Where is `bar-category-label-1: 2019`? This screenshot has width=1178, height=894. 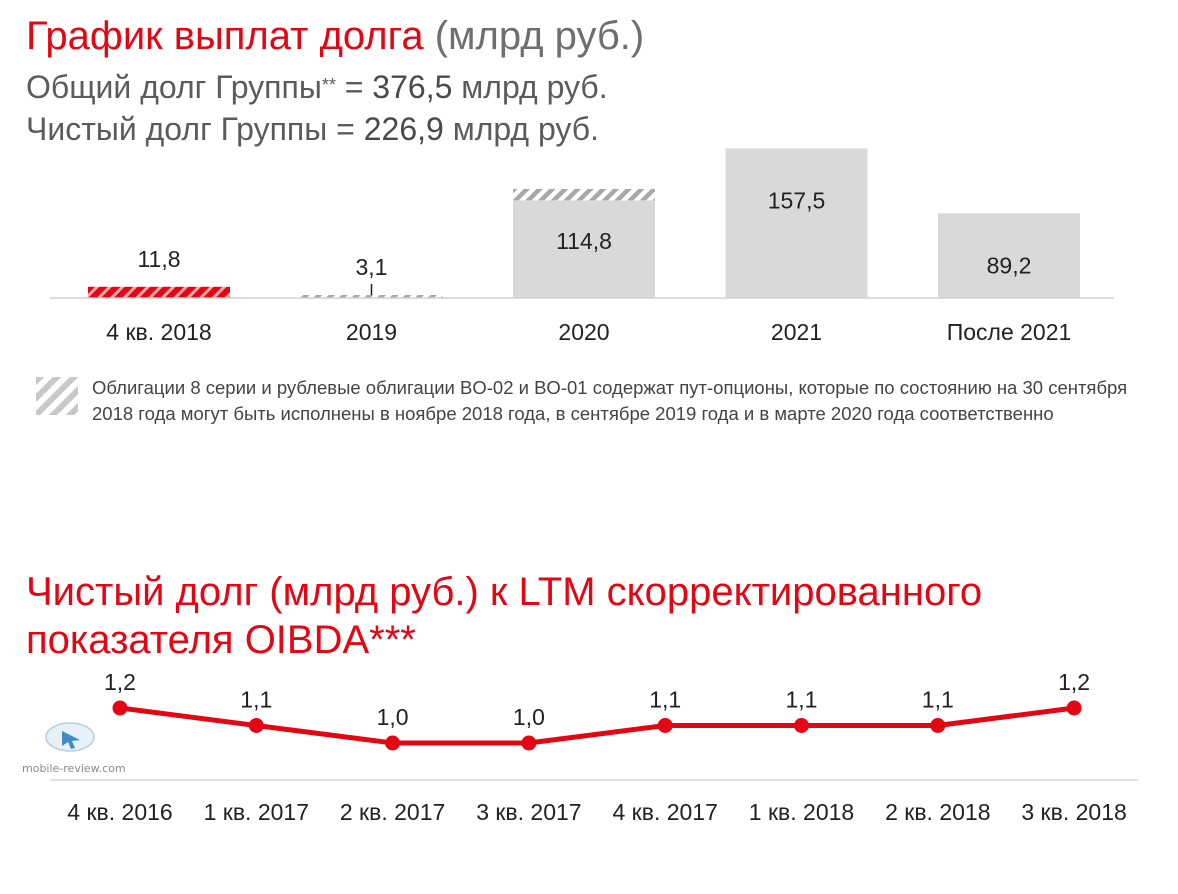
bar-category-label-1: 2019 is located at coordinates (371, 332).